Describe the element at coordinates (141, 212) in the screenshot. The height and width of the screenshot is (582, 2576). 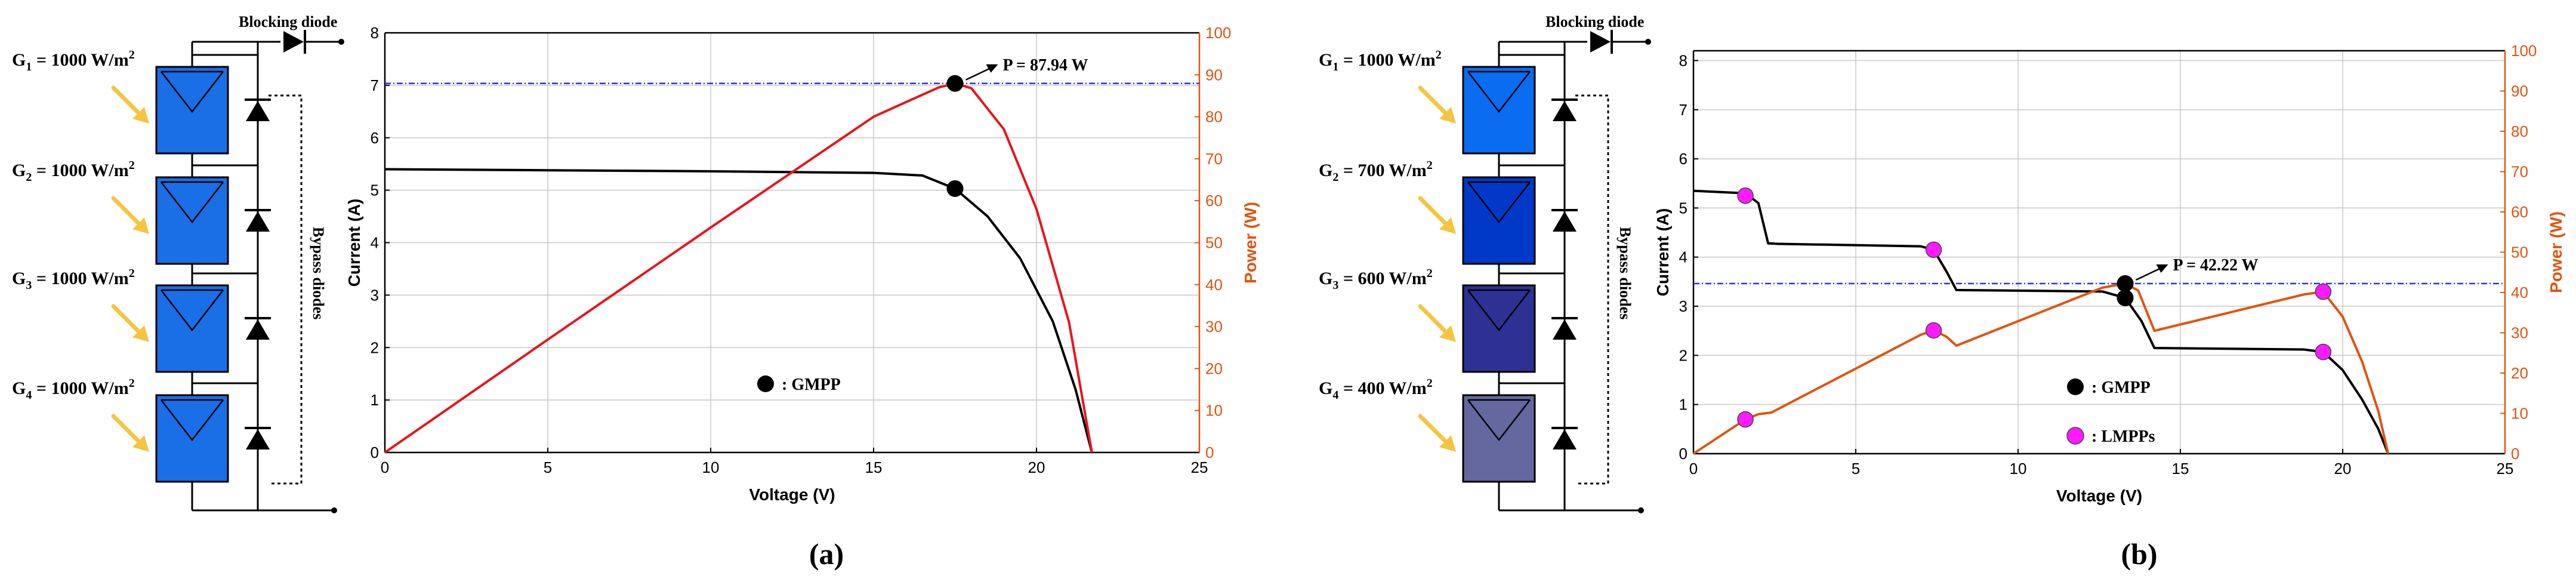
I see `panel-a-pv-module-2: G2 = 1000 W/m2` at that location.